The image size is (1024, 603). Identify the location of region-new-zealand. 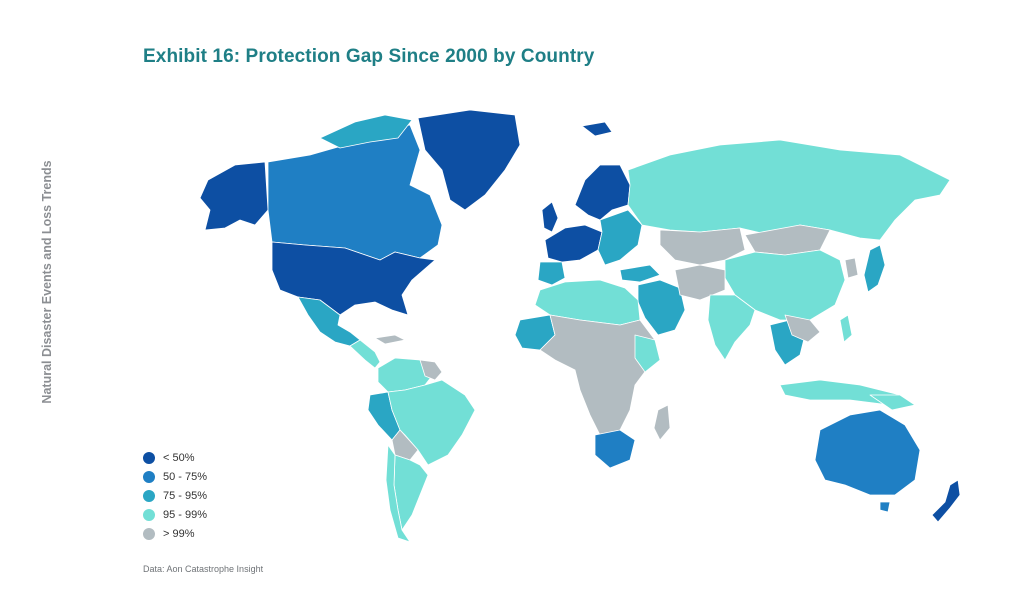
(946, 501).